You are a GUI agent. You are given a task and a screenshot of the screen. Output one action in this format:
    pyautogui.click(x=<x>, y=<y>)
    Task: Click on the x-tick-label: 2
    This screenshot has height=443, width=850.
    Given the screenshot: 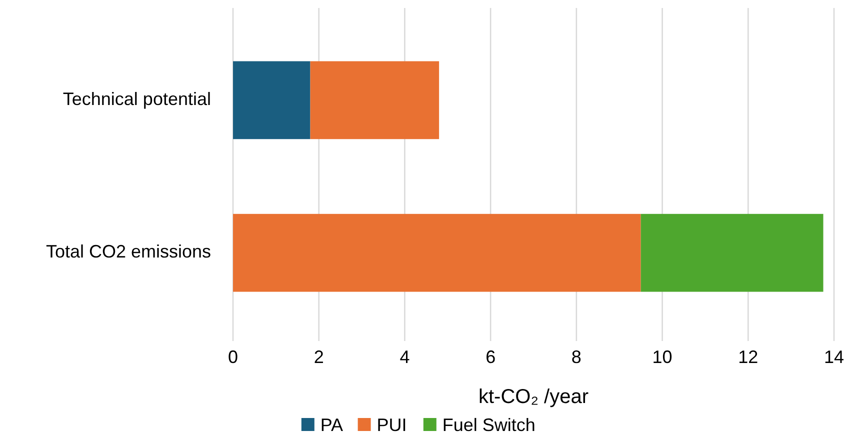 What is the action you would take?
    pyautogui.click(x=319, y=357)
    